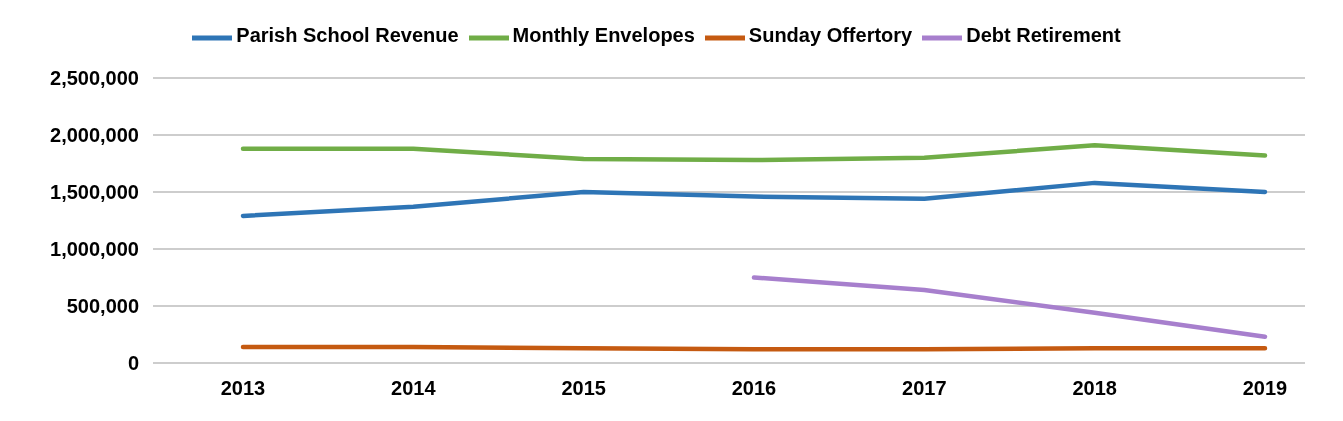  What do you see at coordinates (102, 306) in the screenshot?
I see `y-tick-label: 500,000` at bounding box center [102, 306].